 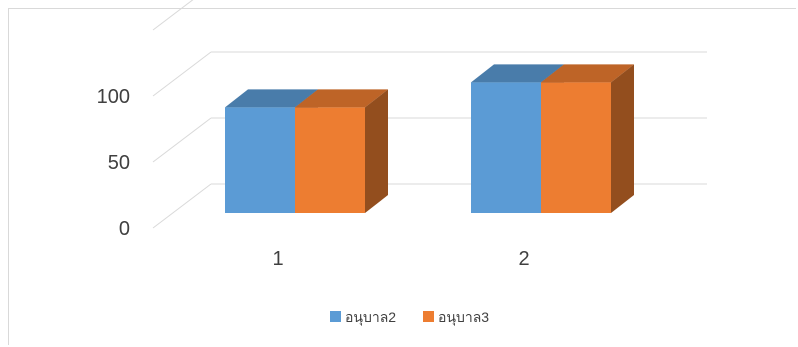 I want to click on x-tick-label: 2, so click(x=523, y=259).